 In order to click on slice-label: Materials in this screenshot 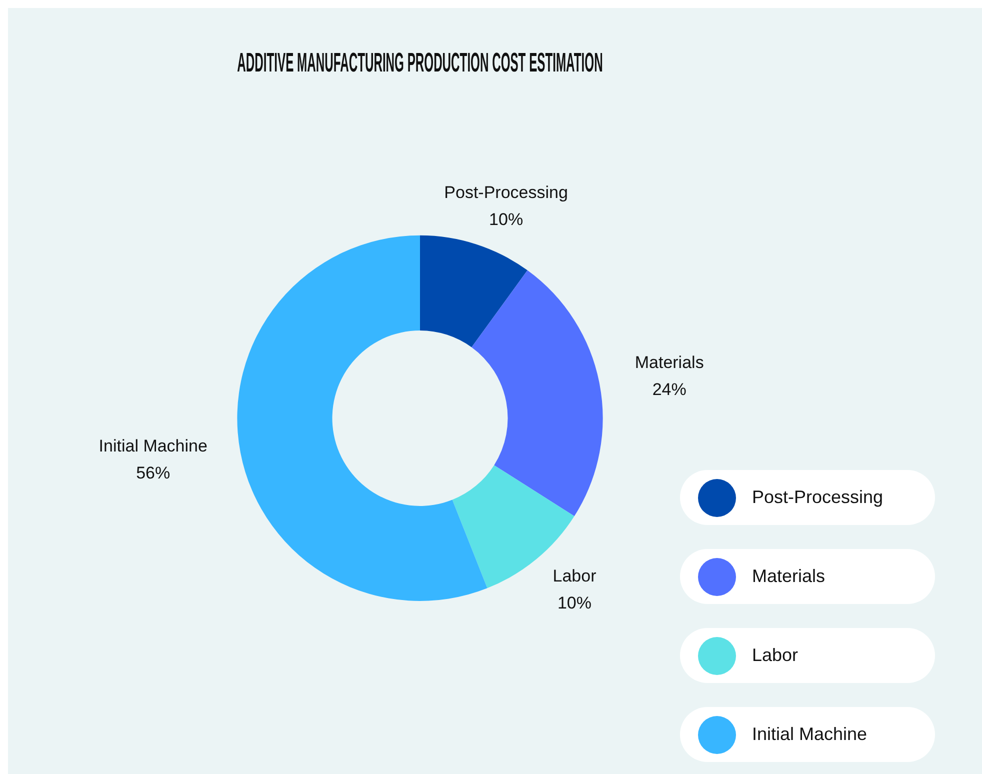, I will do `click(669, 362)`.